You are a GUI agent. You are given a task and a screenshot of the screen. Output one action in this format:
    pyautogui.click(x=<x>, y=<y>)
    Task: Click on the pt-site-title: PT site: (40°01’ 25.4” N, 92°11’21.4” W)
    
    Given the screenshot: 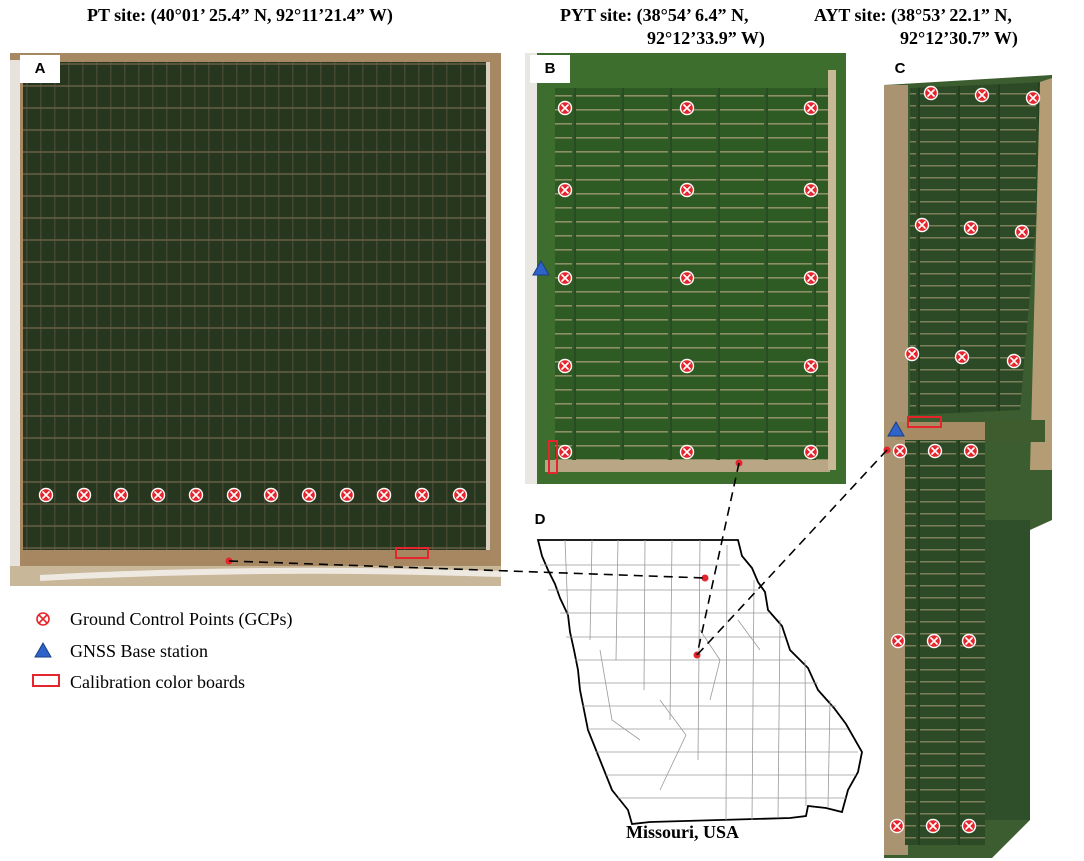 What is the action you would take?
    pyautogui.click(x=240, y=15)
    